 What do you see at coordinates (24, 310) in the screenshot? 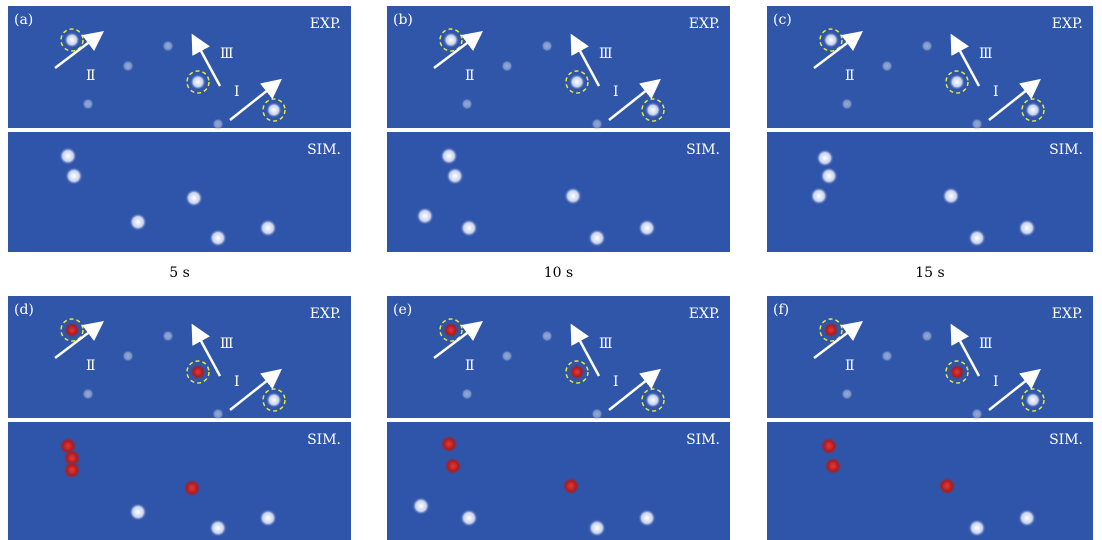
I see `panel-label: (d)` at bounding box center [24, 310].